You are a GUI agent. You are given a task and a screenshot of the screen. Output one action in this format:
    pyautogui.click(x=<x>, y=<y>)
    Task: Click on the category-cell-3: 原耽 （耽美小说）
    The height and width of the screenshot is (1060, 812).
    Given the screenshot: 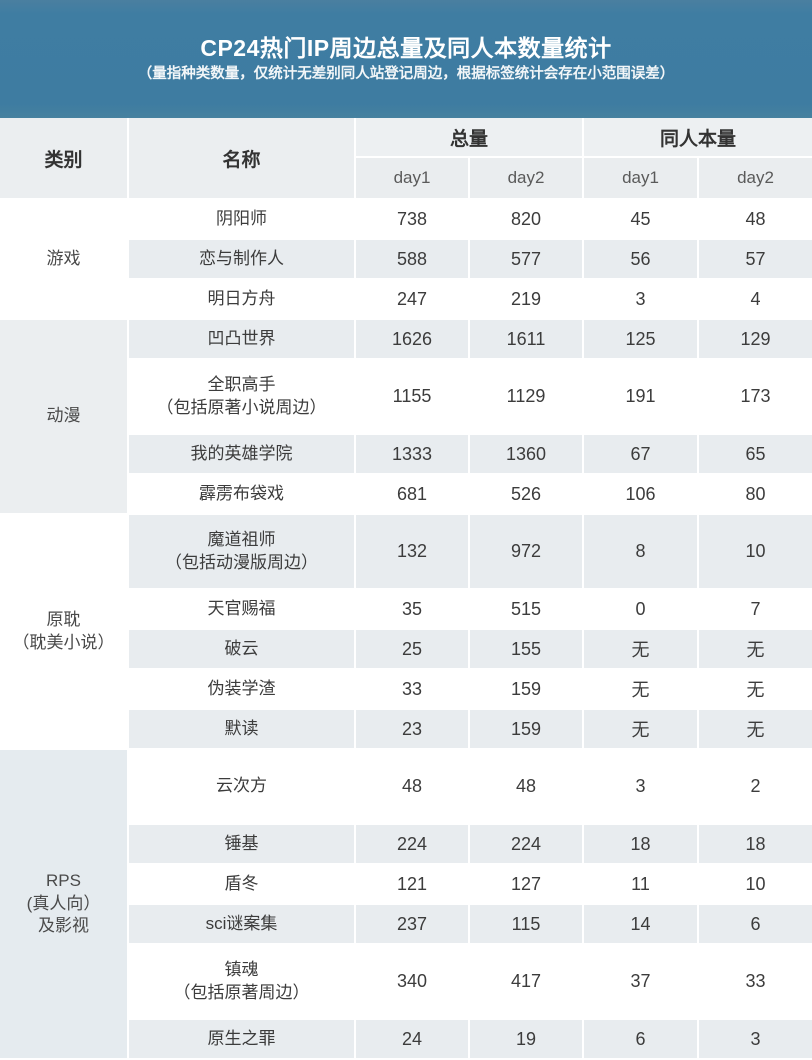 What is the action you would take?
    pyautogui.click(x=64, y=632)
    